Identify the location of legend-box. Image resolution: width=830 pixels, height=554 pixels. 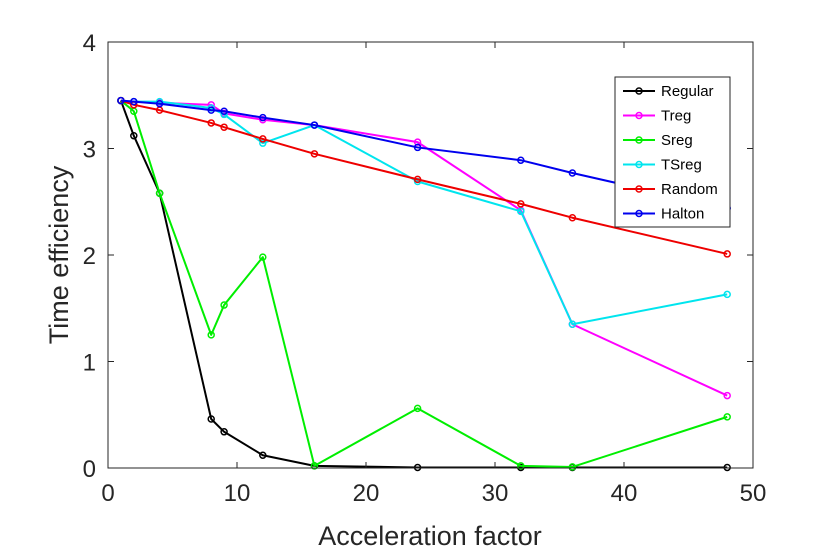
(672, 152).